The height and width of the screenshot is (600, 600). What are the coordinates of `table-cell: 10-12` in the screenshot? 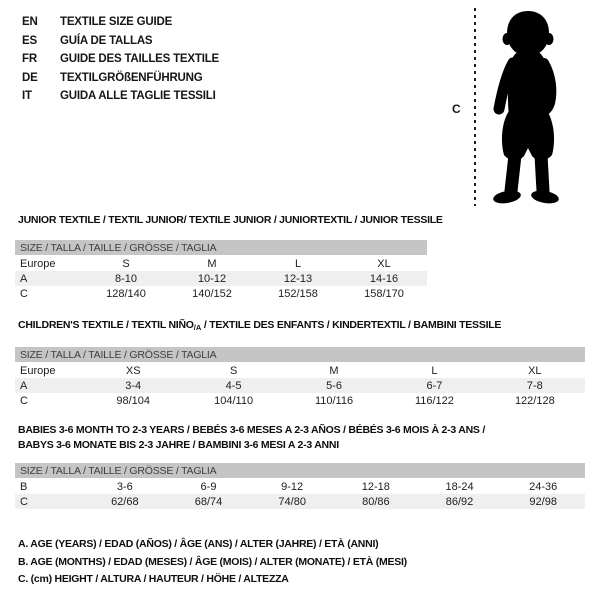 It's located at (212, 278).